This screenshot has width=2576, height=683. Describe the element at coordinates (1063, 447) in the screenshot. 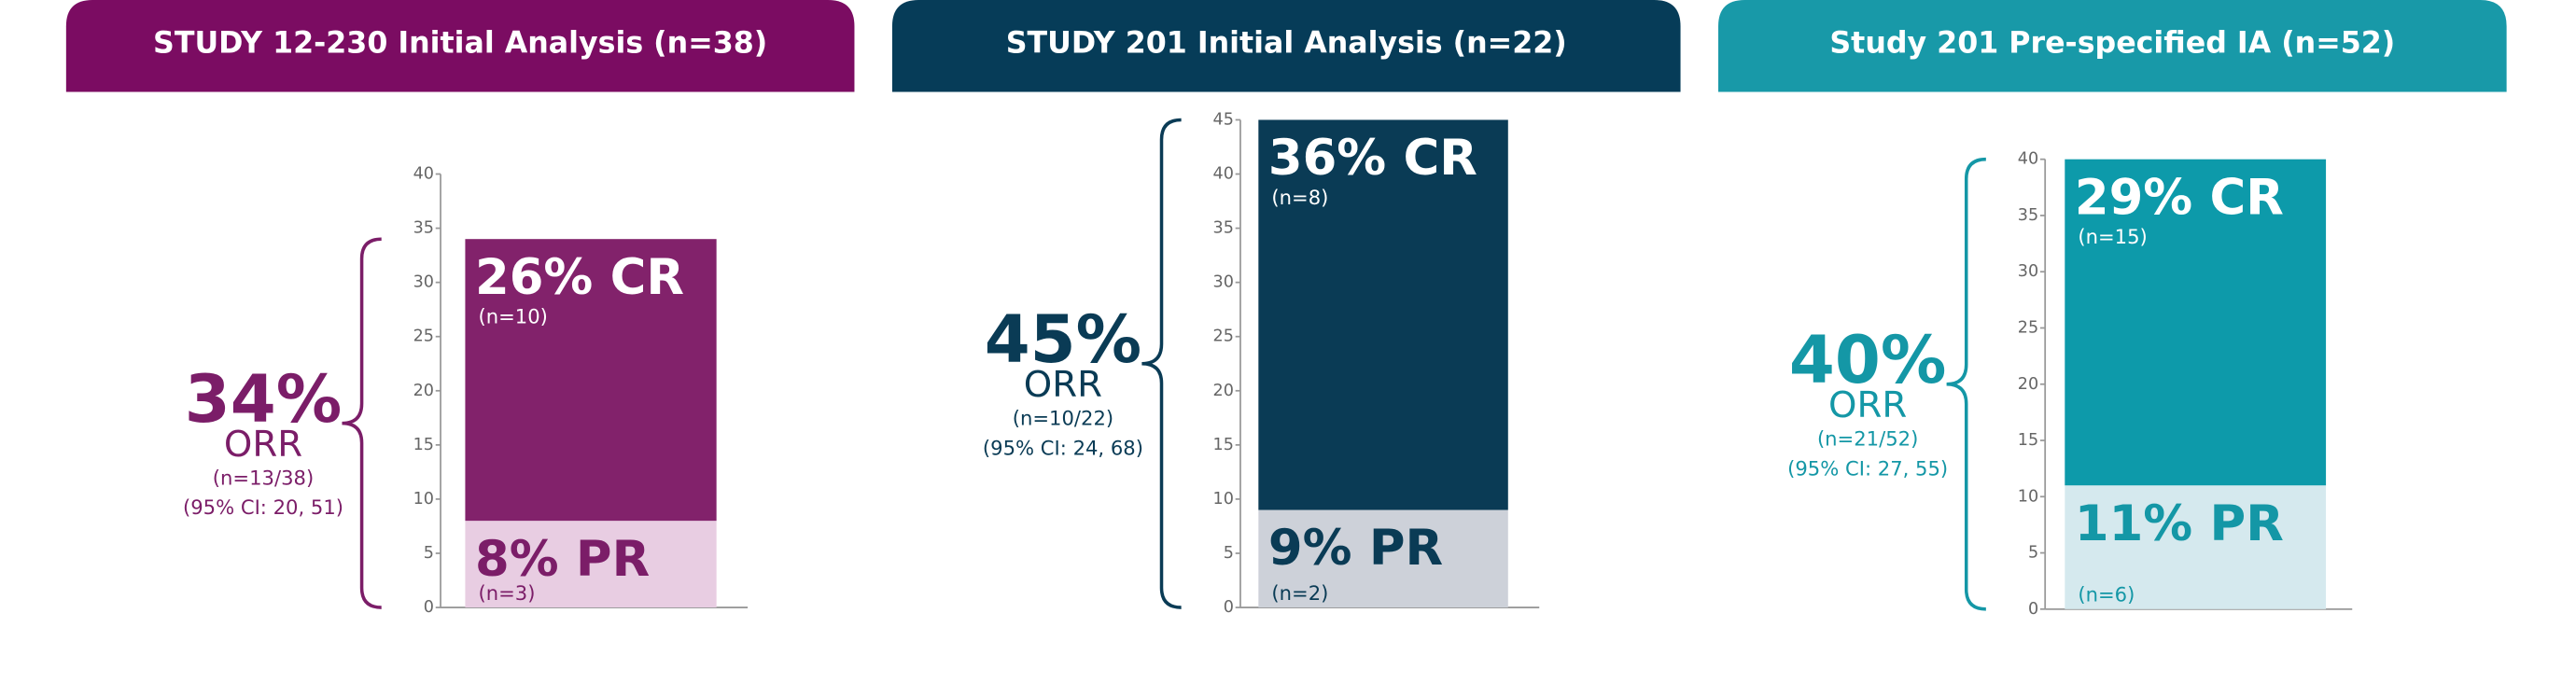

I see `orr-ci: (95% CI: 24, 68)` at that location.